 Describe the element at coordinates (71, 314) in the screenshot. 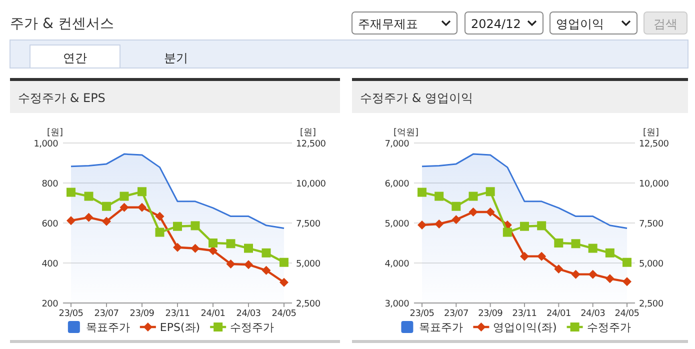

I see `x-tick-label: 23/05` at that location.